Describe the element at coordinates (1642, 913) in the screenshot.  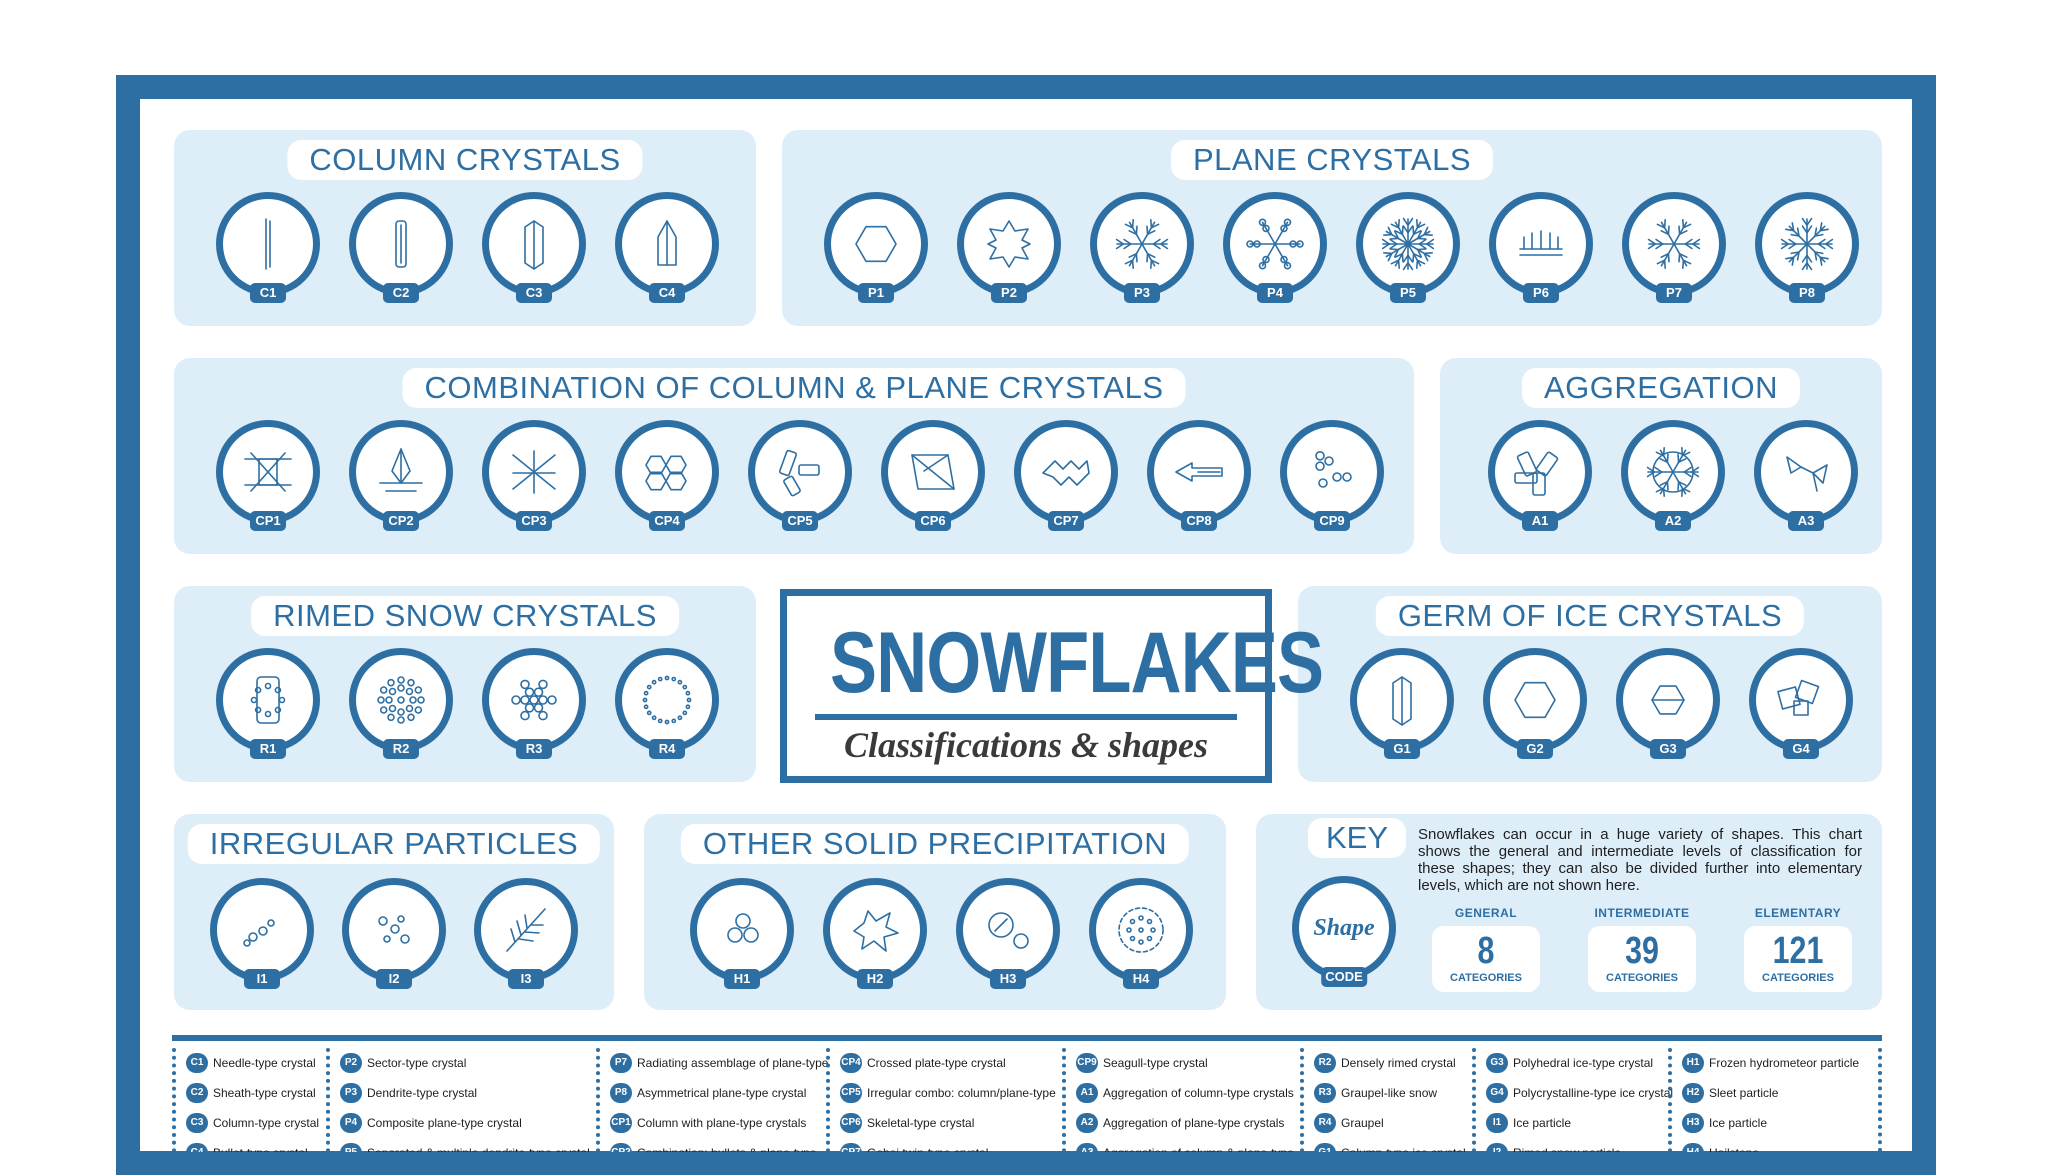
I see `stat-heading: INTERMEDIATE` at that location.